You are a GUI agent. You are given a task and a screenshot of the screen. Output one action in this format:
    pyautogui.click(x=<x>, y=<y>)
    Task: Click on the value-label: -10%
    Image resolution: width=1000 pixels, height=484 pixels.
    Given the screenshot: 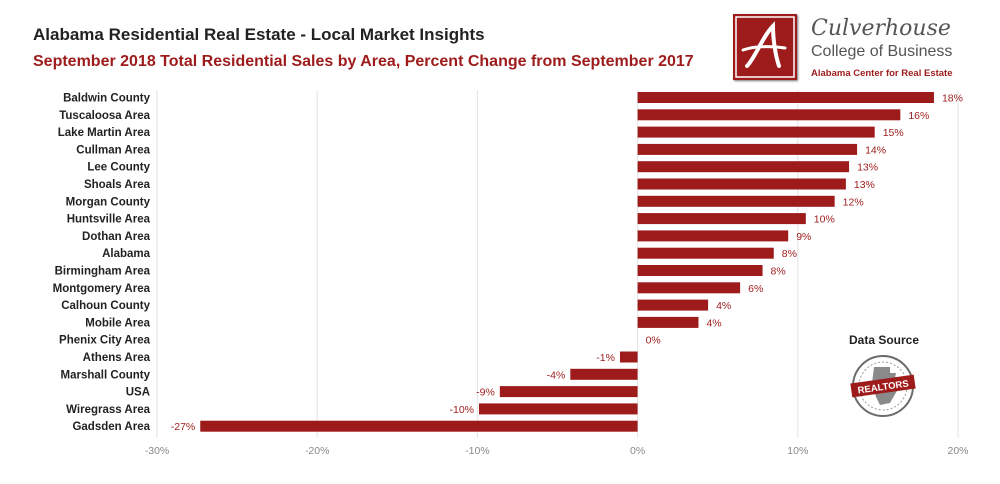 What is the action you would take?
    pyautogui.click(x=461, y=410)
    